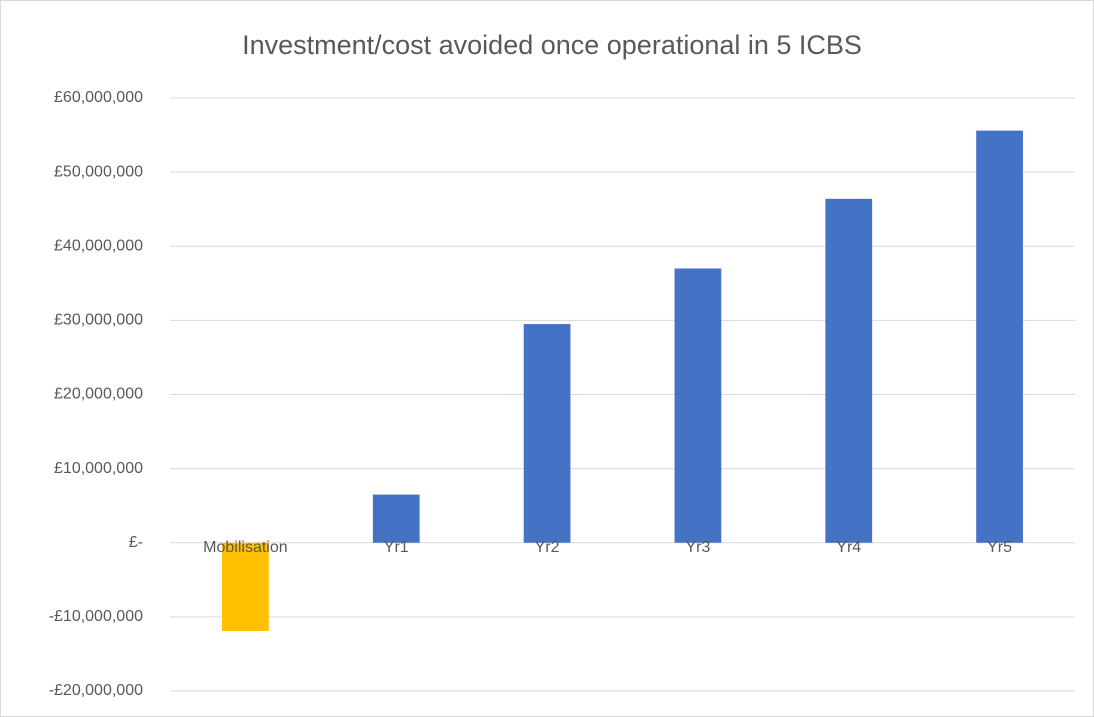 The height and width of the screenshot is (717, 1094). What do you see at coordinates (98, 320) in the screenshot?
I see `y-tick-label: £30,000,000` at bounding box center [98, 320].